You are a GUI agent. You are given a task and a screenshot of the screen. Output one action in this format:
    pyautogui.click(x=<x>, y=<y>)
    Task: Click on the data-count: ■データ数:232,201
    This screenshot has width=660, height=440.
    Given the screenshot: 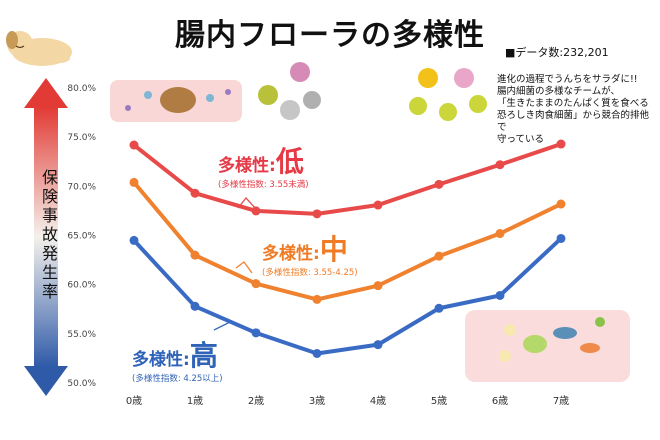 What is the action you would take?
    pyautogui.click(x=557, y=52)
    